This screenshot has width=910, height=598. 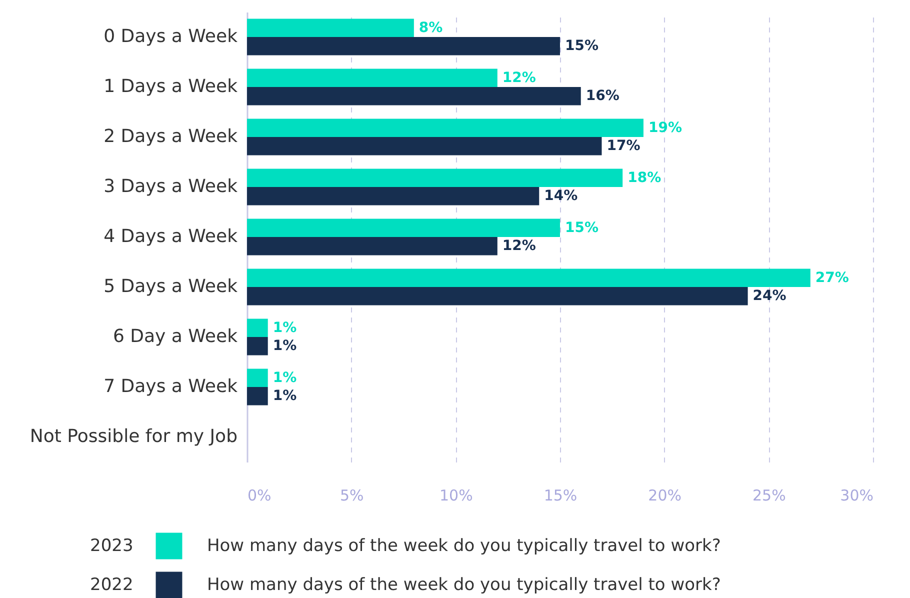 What do you see at coordinates (769, 296) in the screenshot?
I see `data-label: 24%` at bounding box center [769, 296].